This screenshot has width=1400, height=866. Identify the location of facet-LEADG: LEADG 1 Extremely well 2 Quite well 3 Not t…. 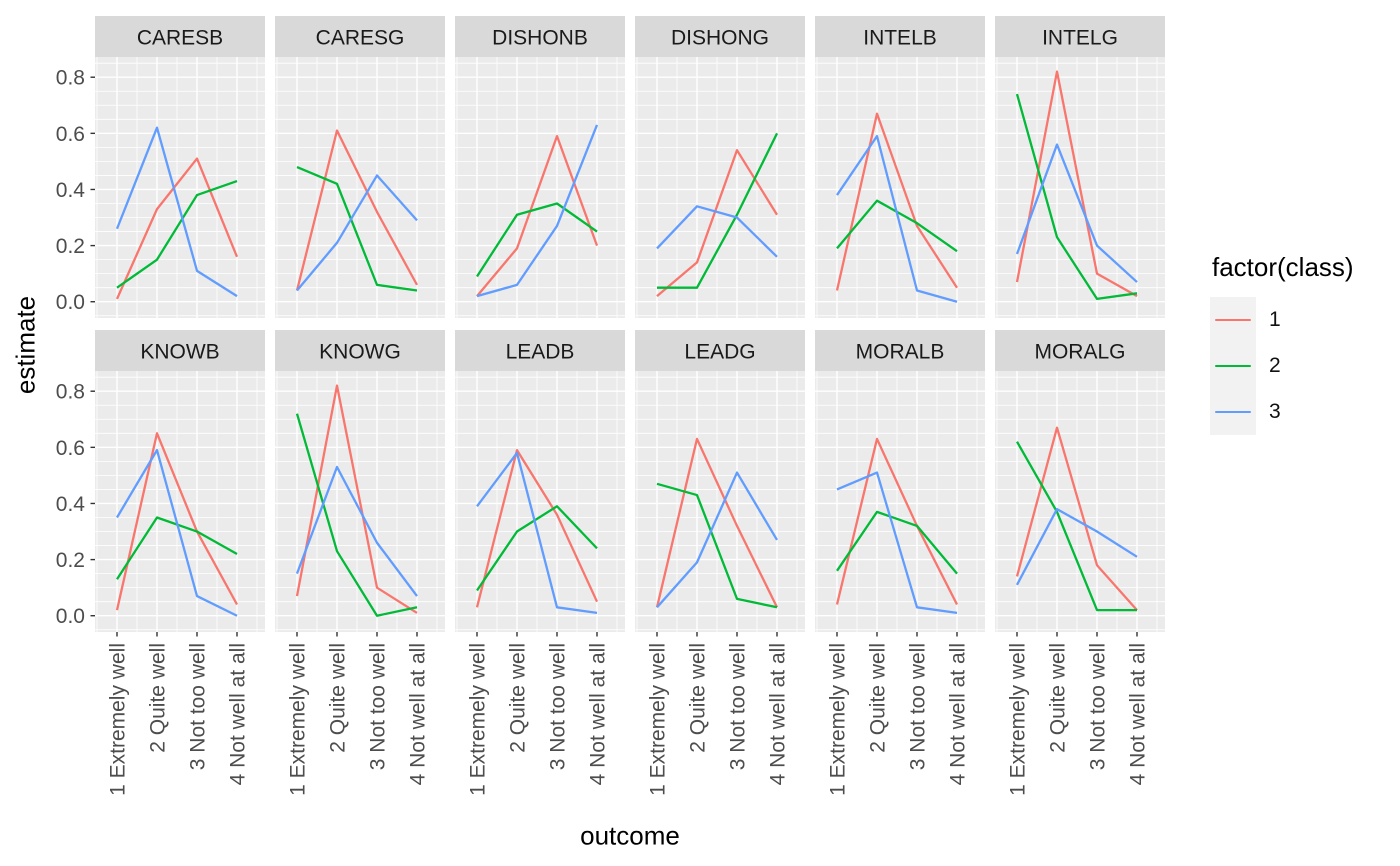
(720, 563).